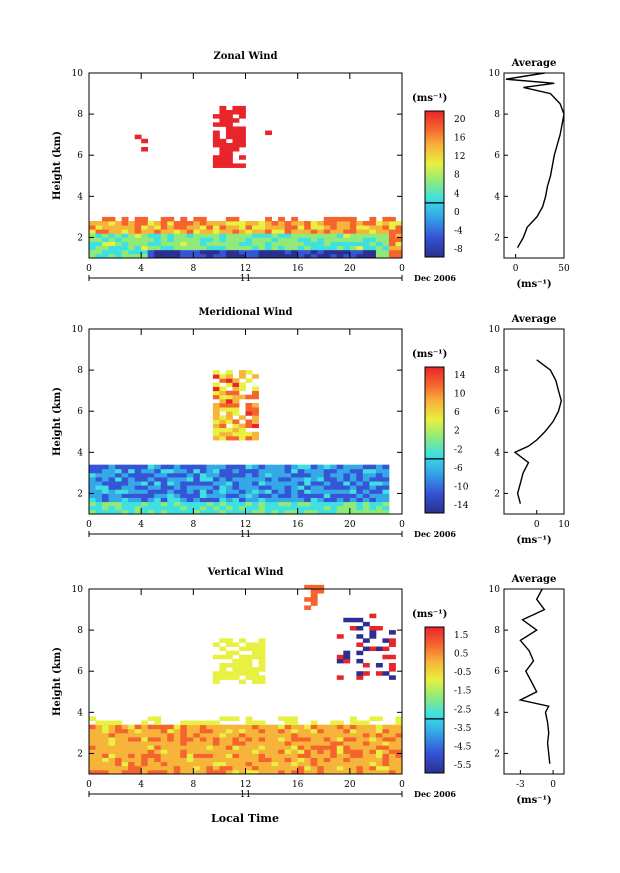 This screenshot has height=873, width=620. I want to click on colorbar-tick-label: 14, so click(460, 376).